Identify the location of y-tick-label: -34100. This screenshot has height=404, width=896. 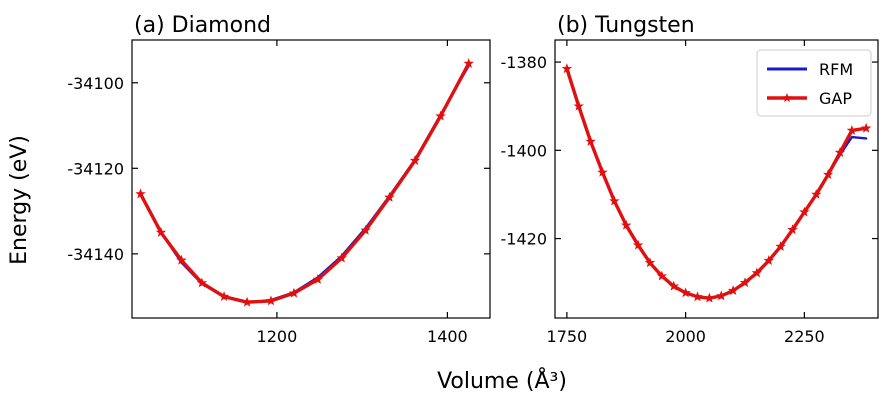
(95, 83).